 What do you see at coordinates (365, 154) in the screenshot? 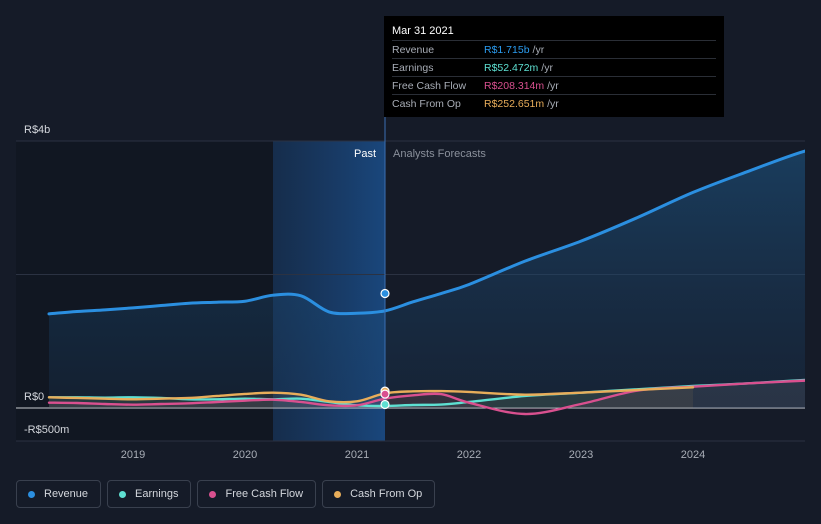
I see `past-label: Past` at bounding box center [365, 154].